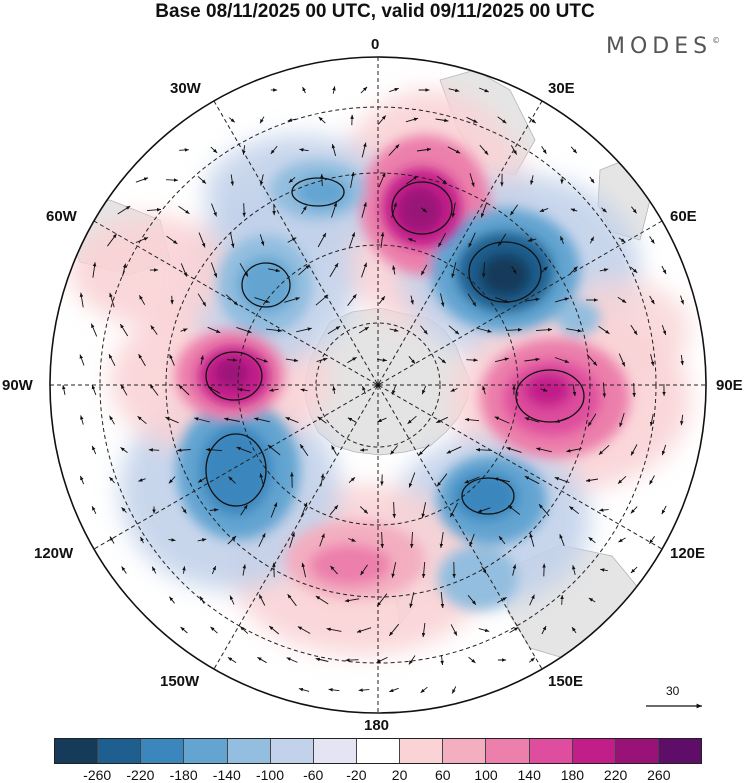  I want to click on longitude-label-150w: 150W, so click(180, 681).